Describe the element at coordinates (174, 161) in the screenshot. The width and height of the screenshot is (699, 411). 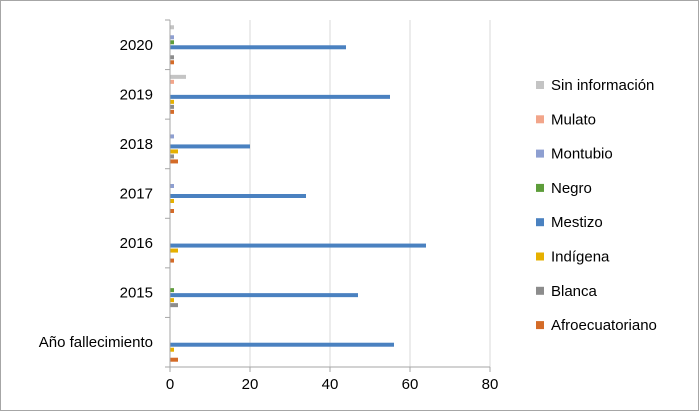
I see `bar-2018-afroecuatoriano` at that location.